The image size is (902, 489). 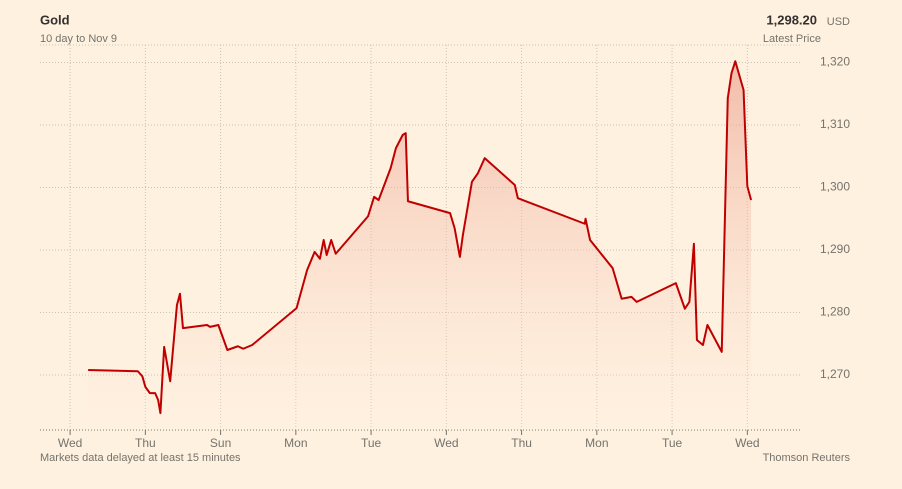 I want to click on latest-price-label: Latest Price, so click(x=792, y=39).